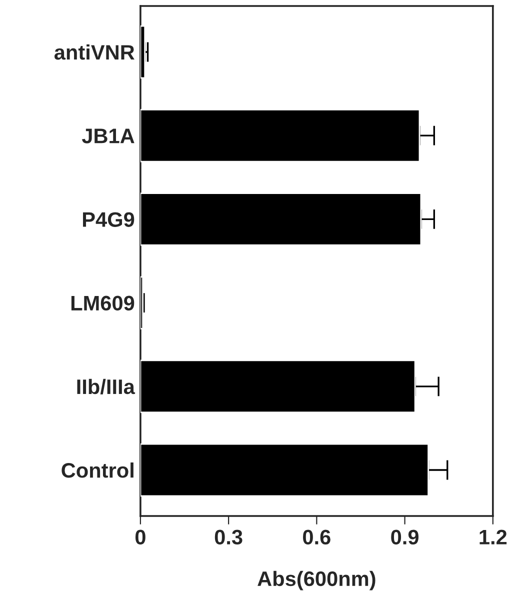 Image resolution: width=530 pixels, height=600 pixels. I want to click on y-tick-label: IIb/IIIa, so click(106, 386).